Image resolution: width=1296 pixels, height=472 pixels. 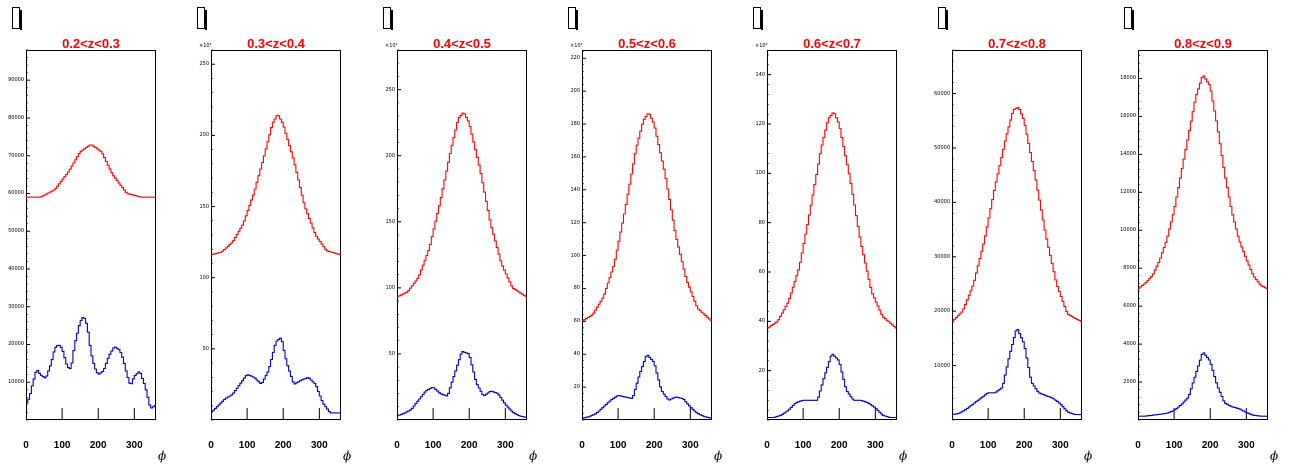 What do you see at coordinates (647, 43) in the screenshot?
I see `panel-title: 0.5<z<0.6` at bounding box center [647, 43].